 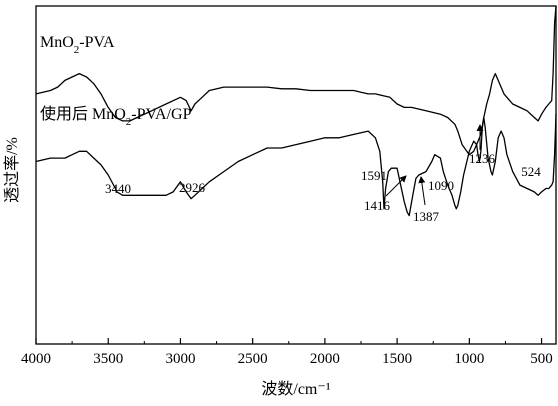 What do you see at coordinates (397, 359) in the screenshot?
I see `x-tick-label: 1500` at bounding box center [397, 359].